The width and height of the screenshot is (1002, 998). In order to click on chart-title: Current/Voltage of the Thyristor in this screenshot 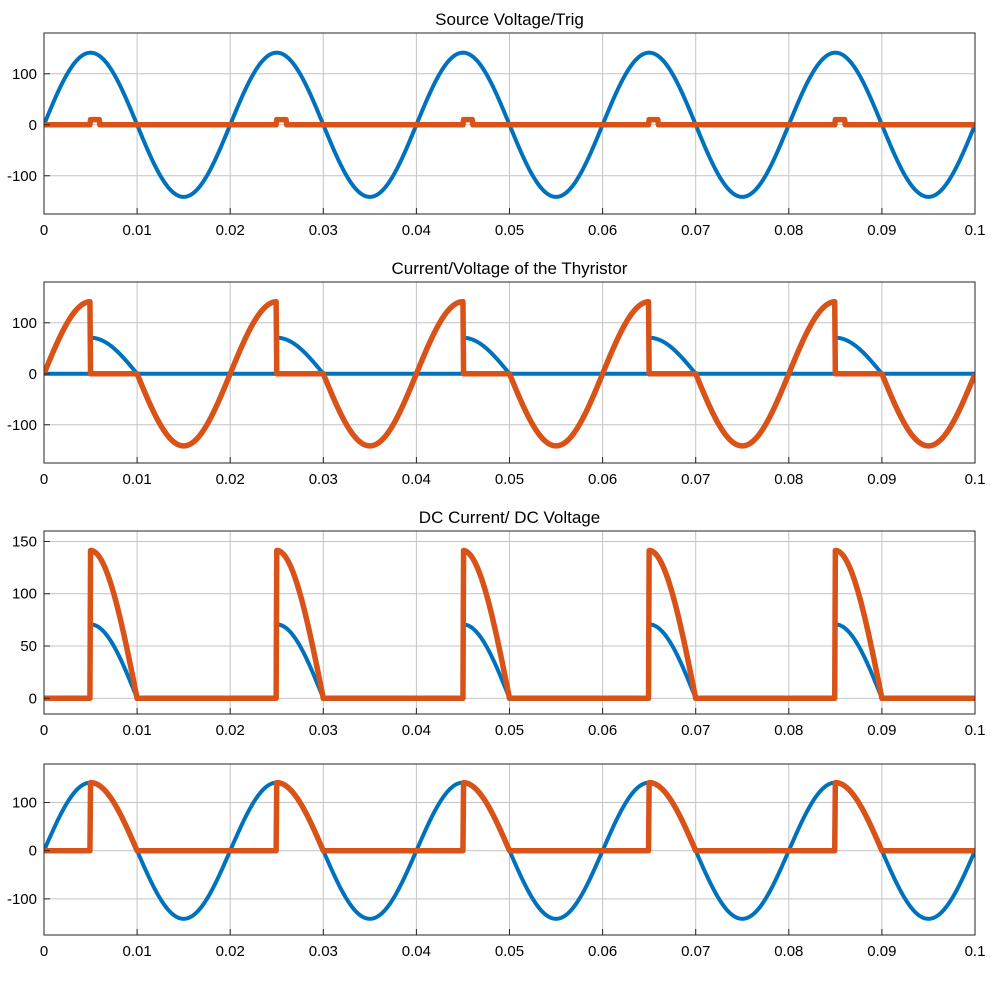, I will do `click(510, 268)`.